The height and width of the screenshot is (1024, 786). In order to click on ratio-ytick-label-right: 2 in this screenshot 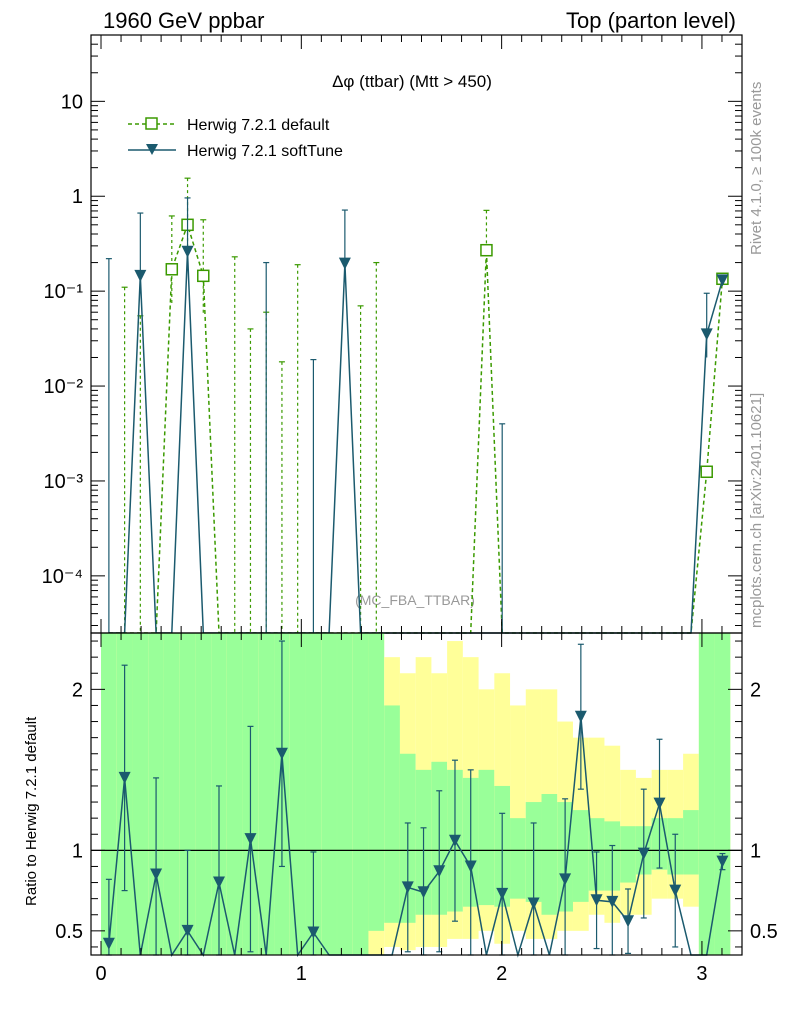, I will do `click(755, 690)`.